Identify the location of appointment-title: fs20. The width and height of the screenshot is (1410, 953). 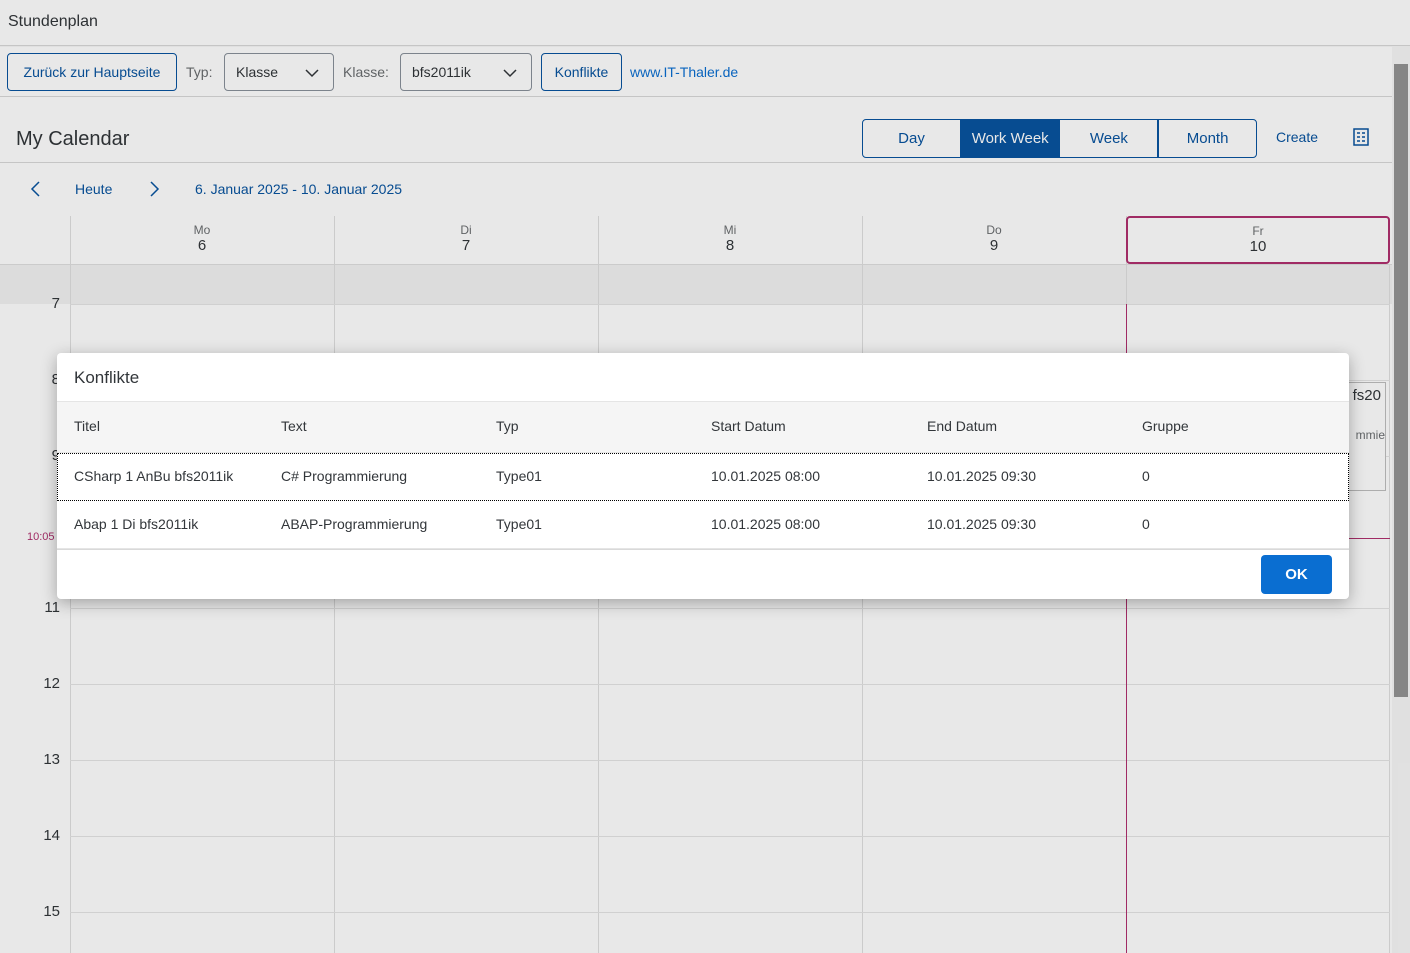
(1366, 395).